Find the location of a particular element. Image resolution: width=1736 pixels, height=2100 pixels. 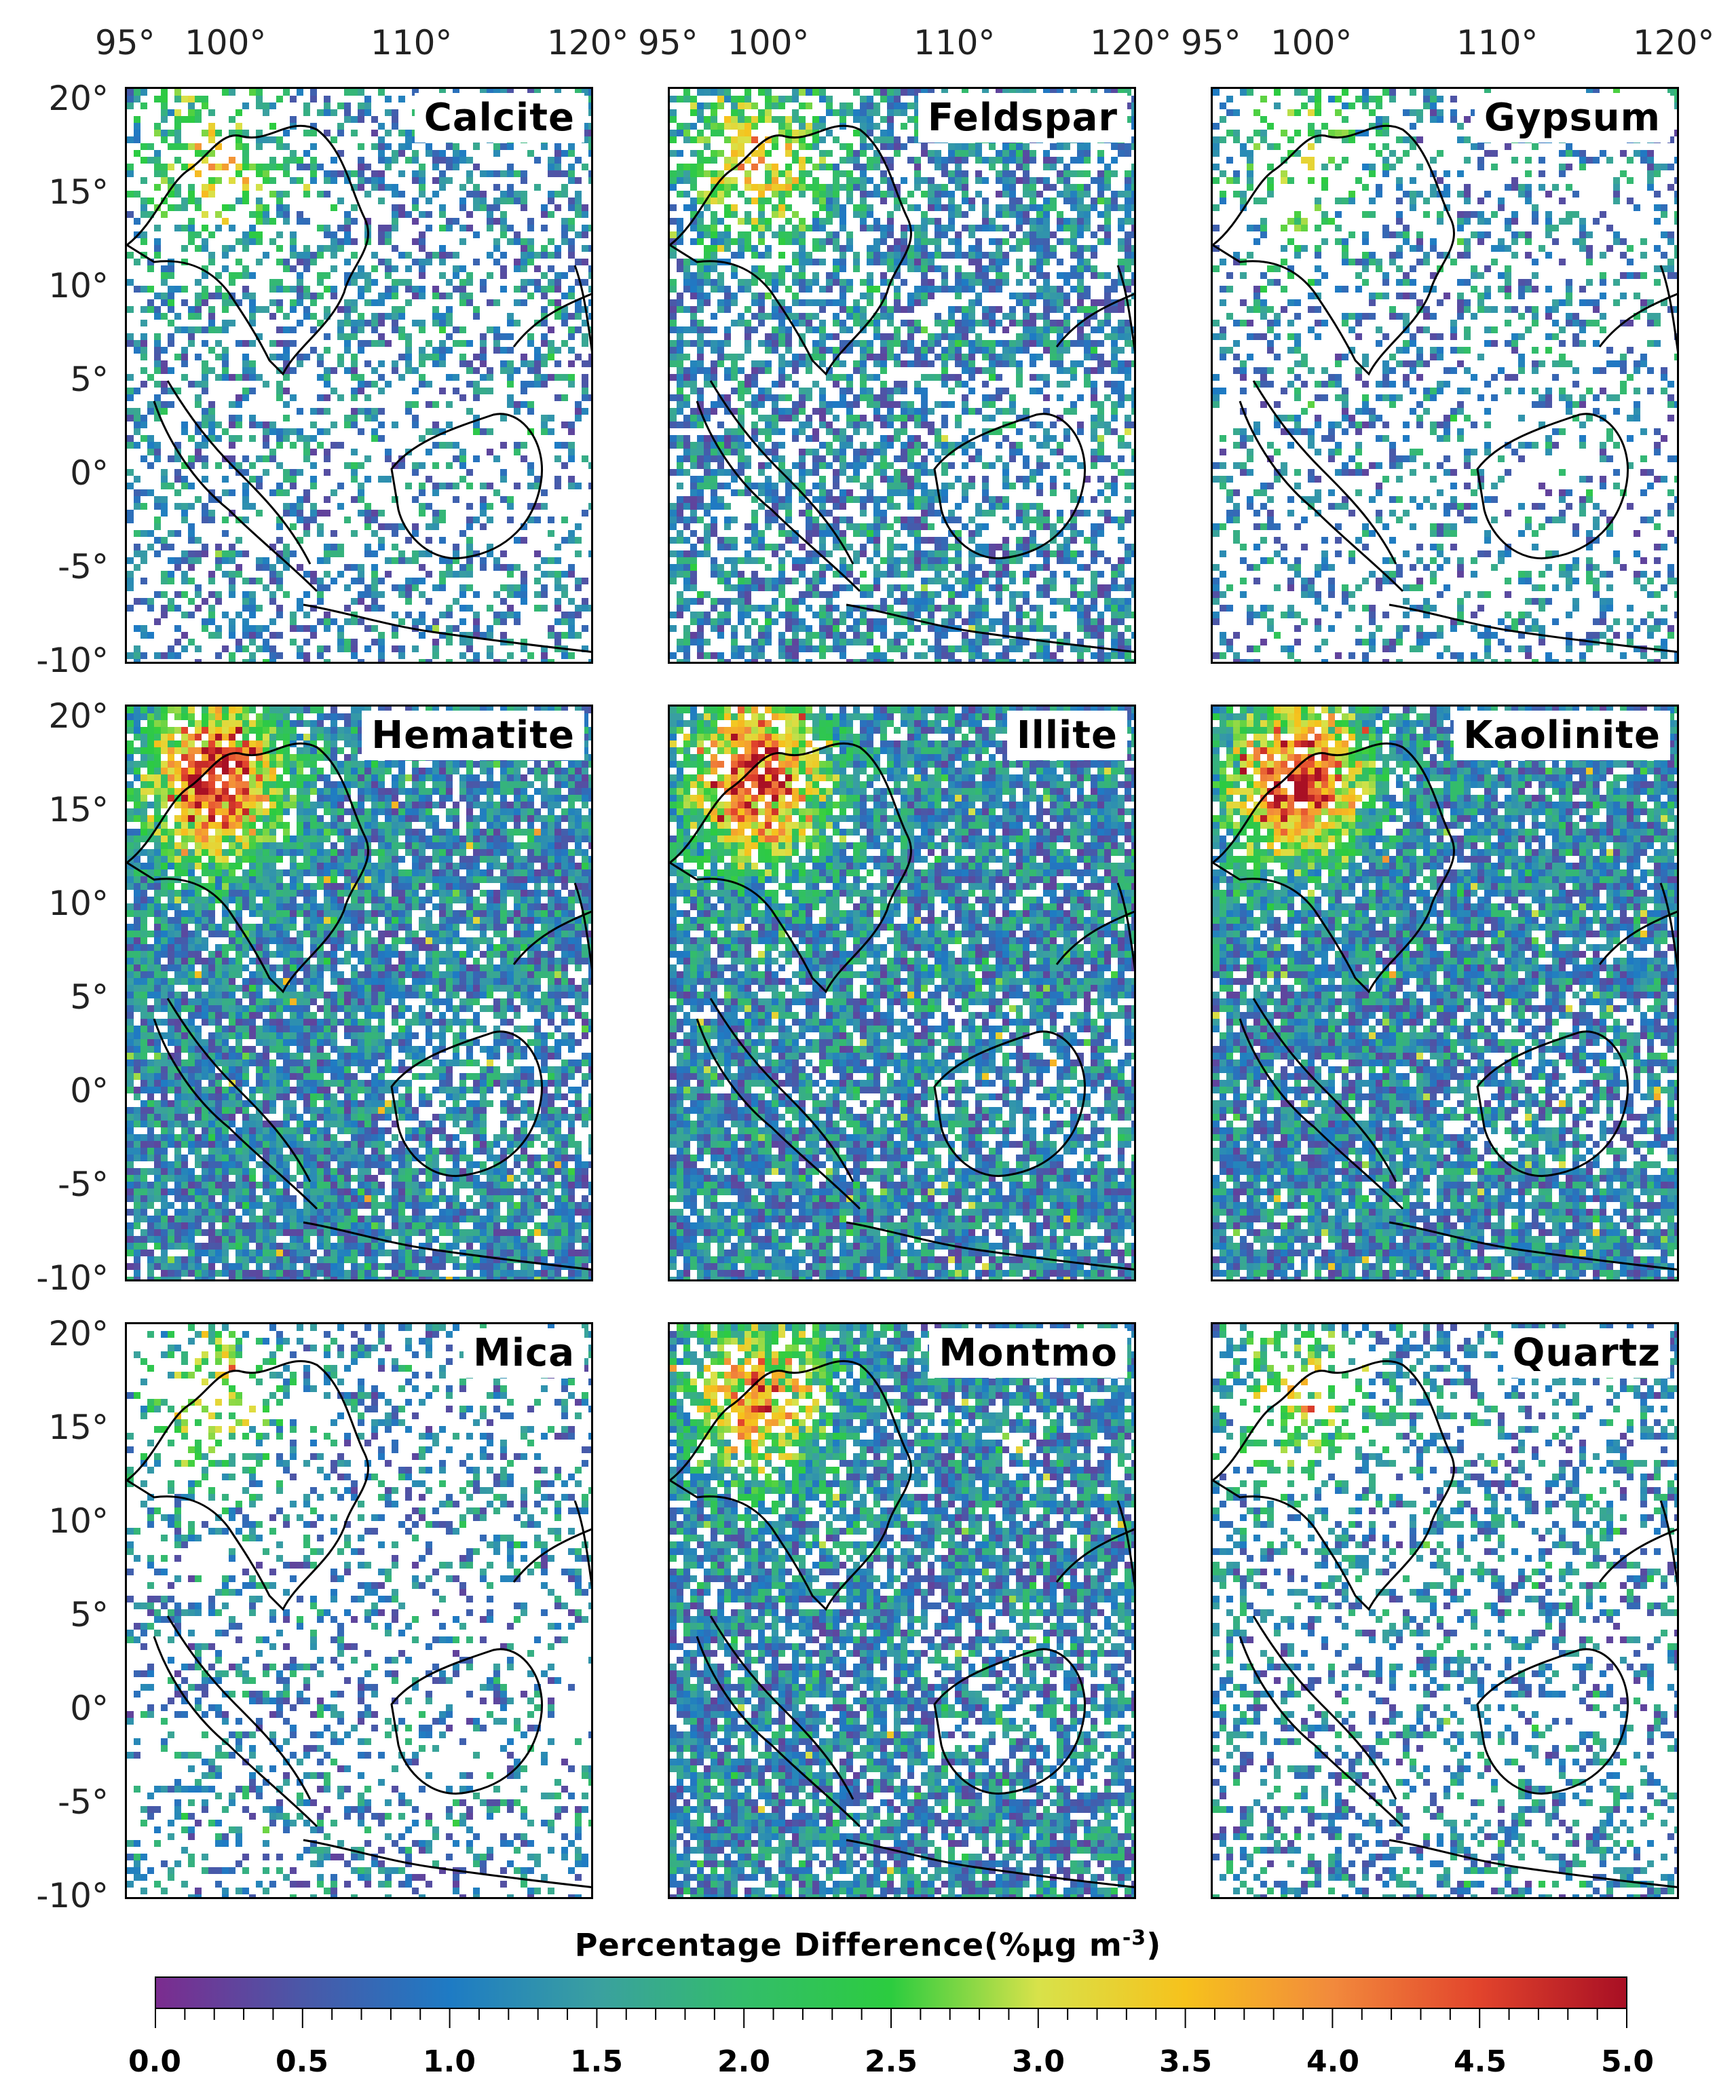

colorbar-tick-label: 3.0 is located at coordinates (1038, 2061).